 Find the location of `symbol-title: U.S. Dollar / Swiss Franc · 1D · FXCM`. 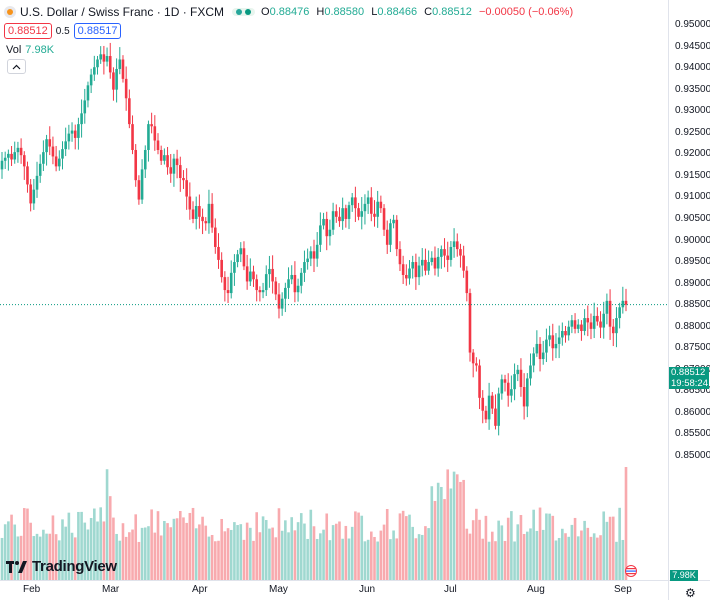

symbol-title: U.S. Dollar / Swiss Franc · 1D · FXCM is located at coordinates (122, 12).